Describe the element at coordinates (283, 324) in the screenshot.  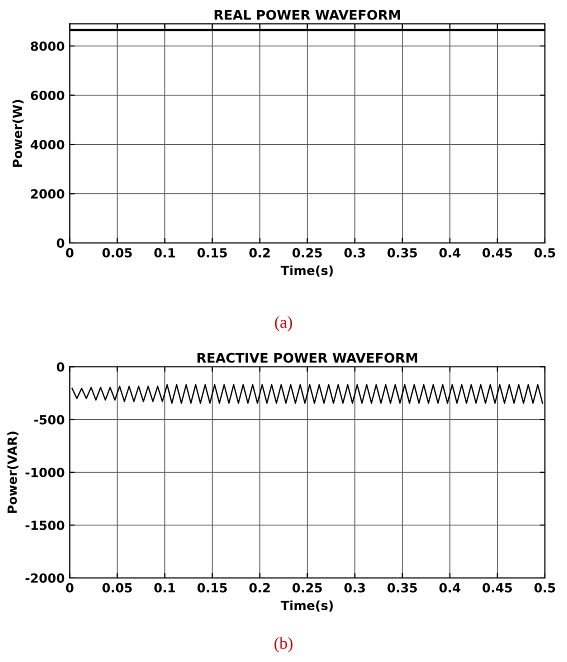
I see `text: (a)` at that location.